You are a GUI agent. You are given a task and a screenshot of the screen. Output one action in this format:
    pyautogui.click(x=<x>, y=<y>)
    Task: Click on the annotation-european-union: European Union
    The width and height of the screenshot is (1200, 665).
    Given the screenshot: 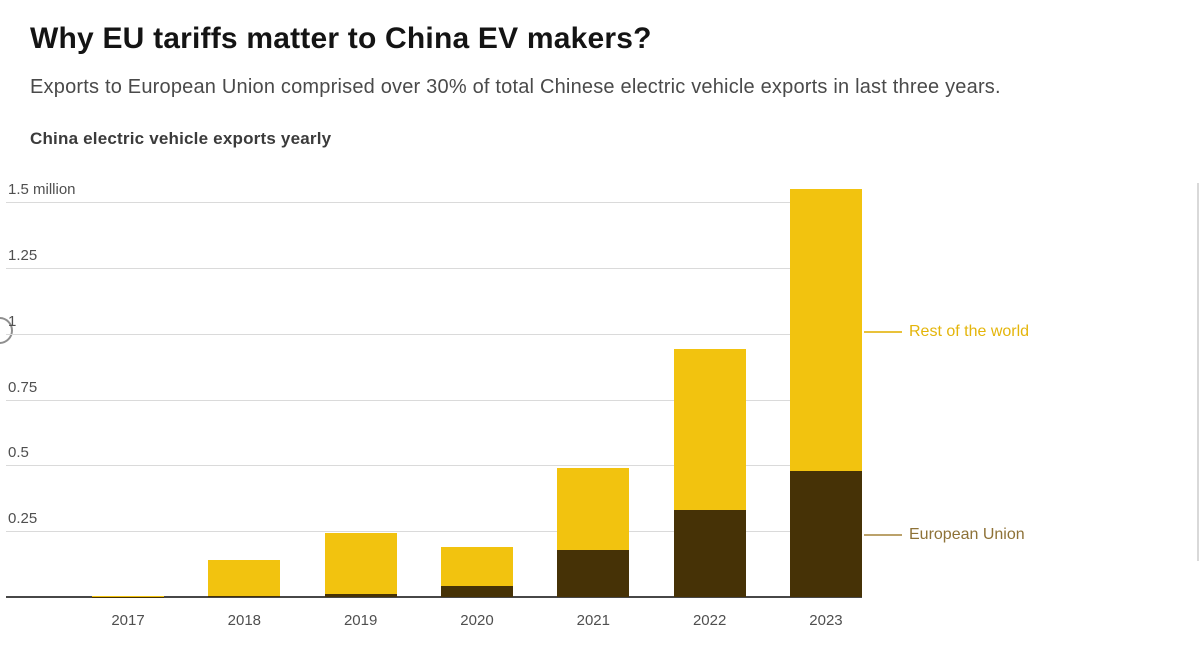 What is the action you would take?
    pyautogui.click(x=944, y=535)
    